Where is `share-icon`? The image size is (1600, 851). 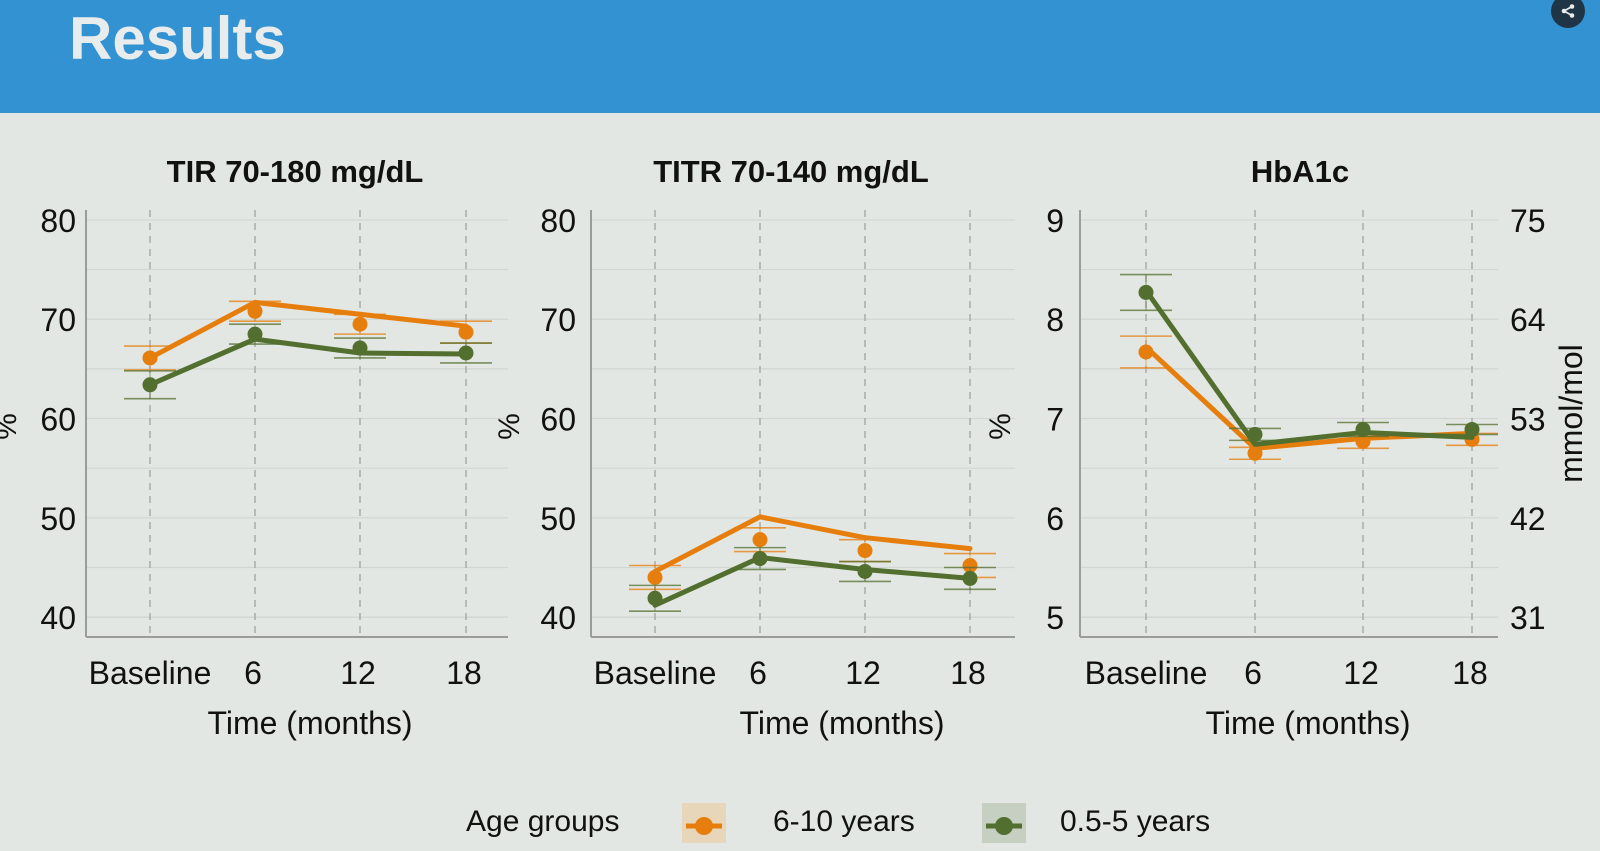
share-icon is located at coordinates (1568, 11).